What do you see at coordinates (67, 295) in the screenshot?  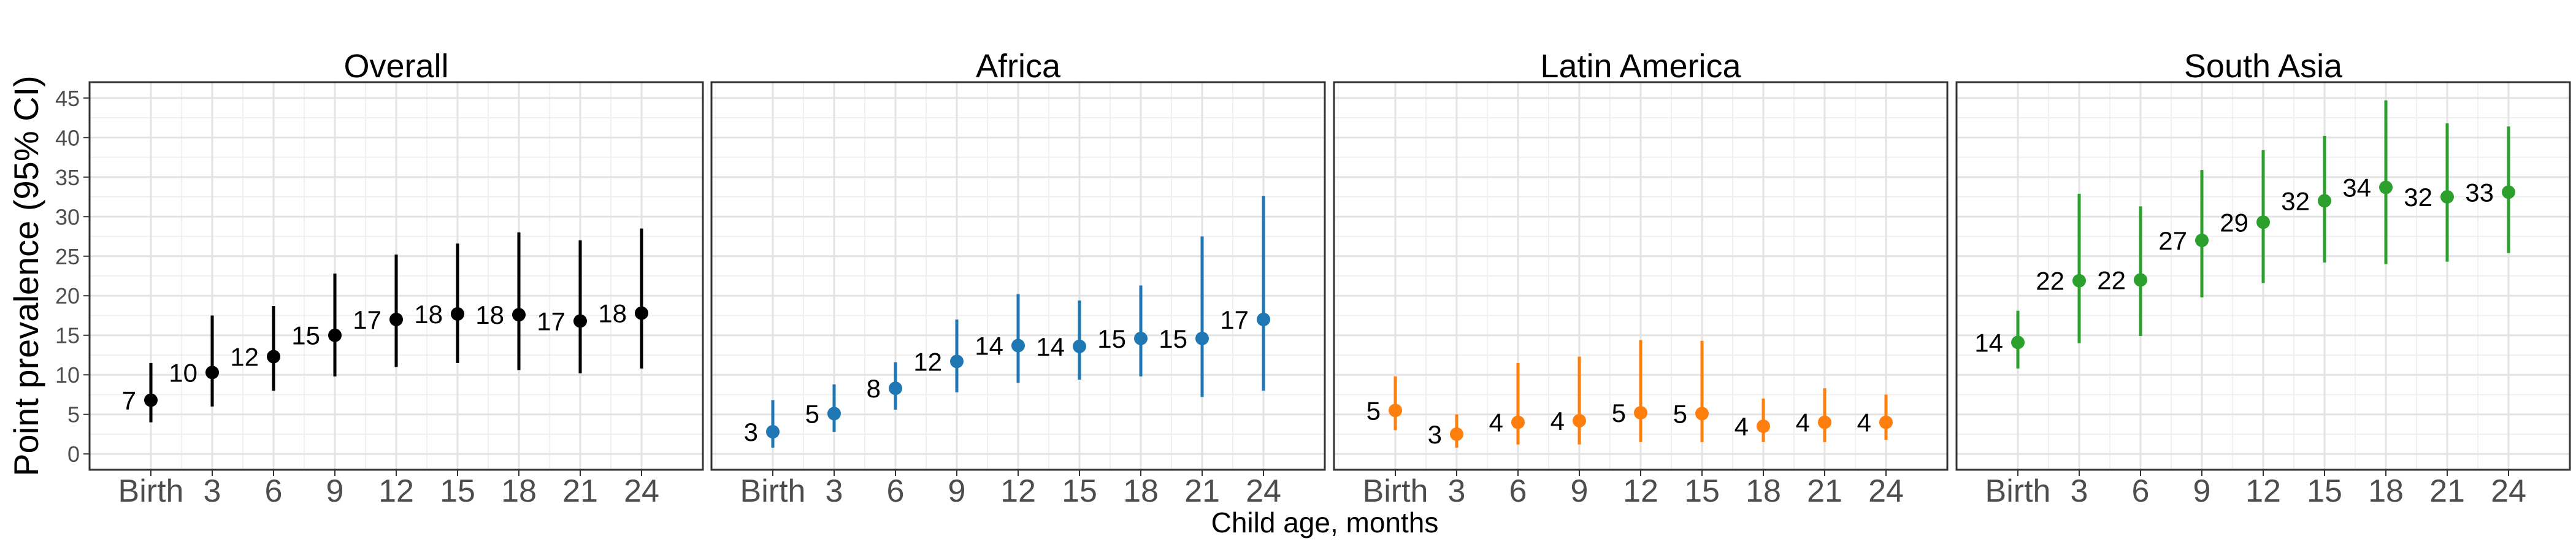 I see `y-tick-label: 20` at bounding box center [67, 295].